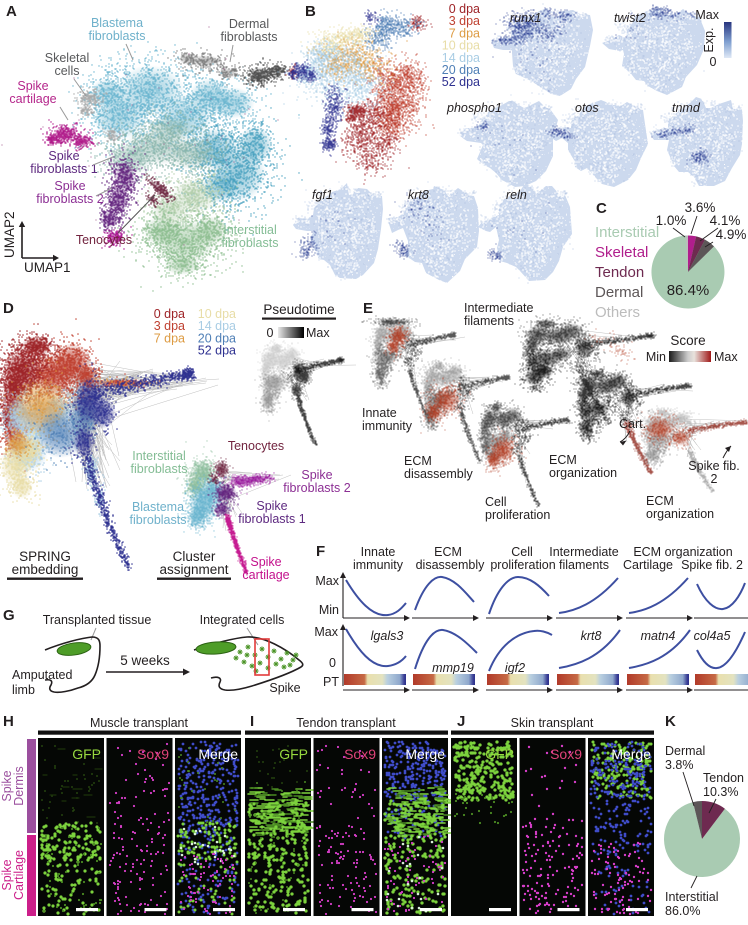 The image size is (748, 925). What do you see at coordinates (45, 569) in the screenshot?
I see `svg-text: embedding` at bounding box center [45, 569].